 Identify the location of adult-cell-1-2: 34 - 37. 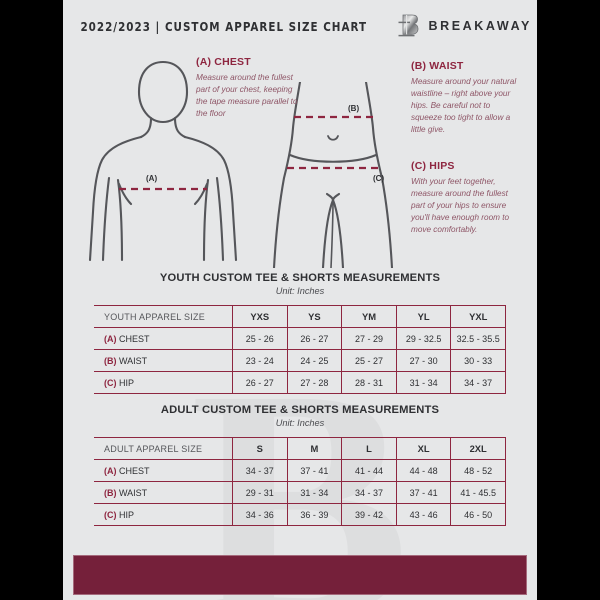
(369, 492).